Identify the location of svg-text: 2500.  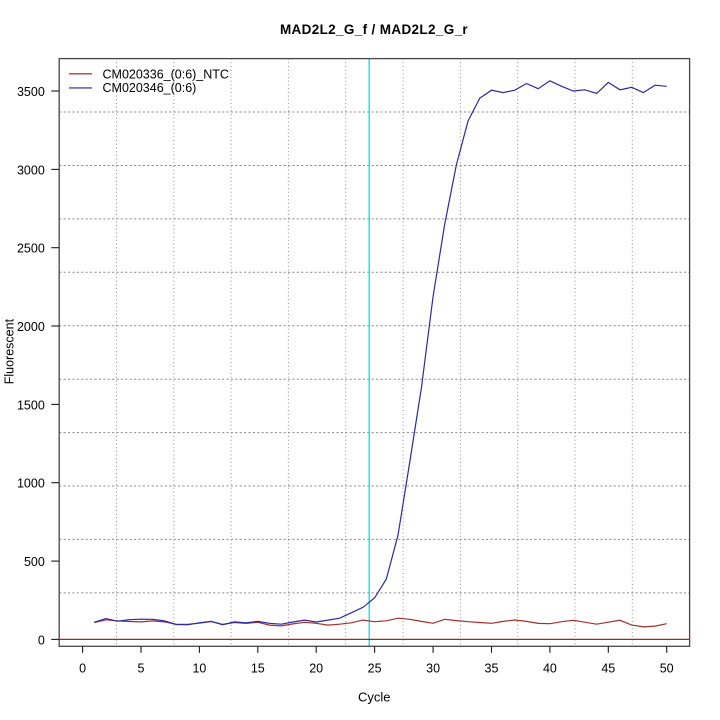
(31, 249).